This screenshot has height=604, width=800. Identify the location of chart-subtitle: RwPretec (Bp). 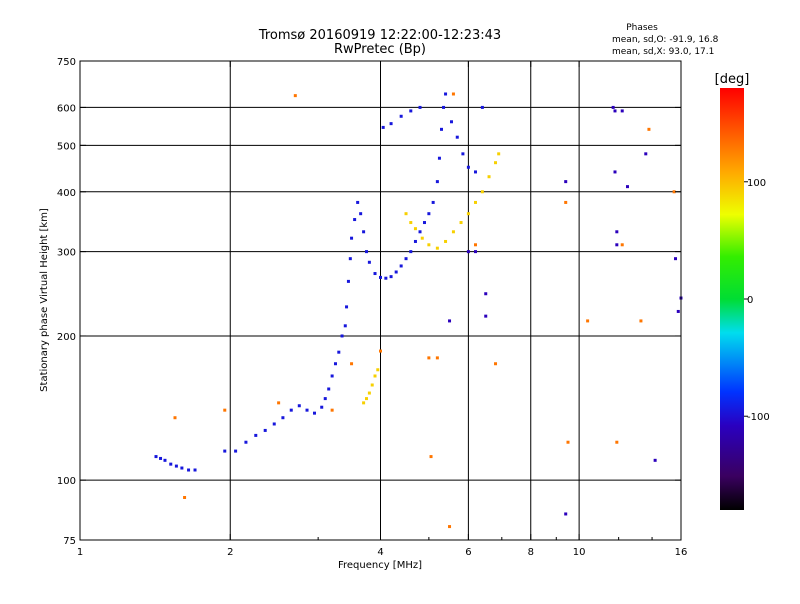
(380, 49).